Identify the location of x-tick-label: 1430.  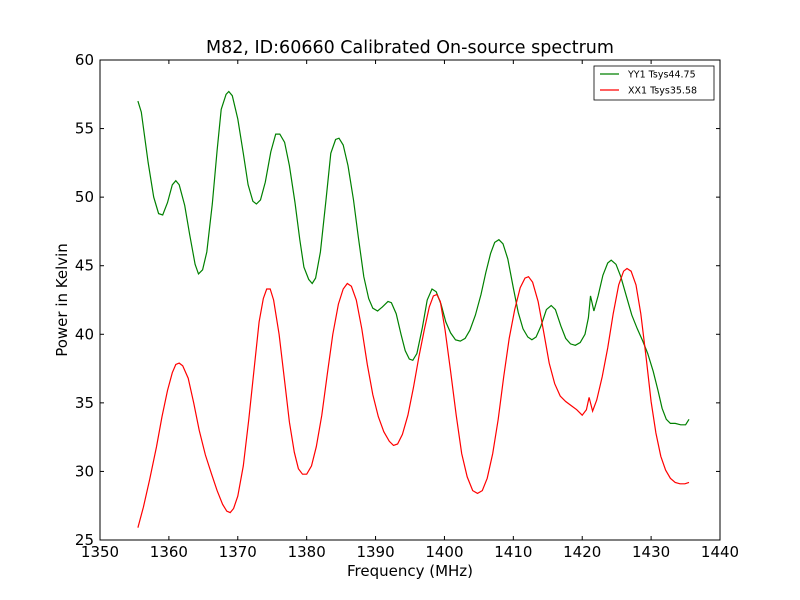
(651, 552).